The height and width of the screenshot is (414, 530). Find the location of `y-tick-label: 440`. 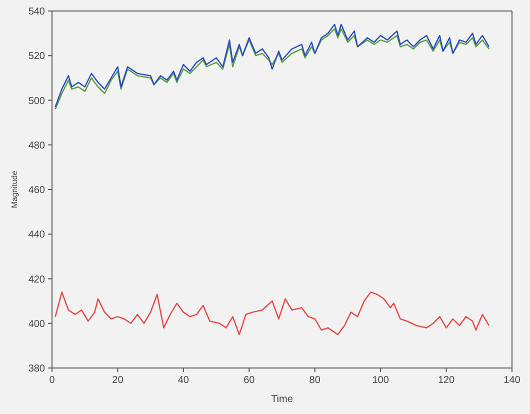

y-tick-label: 440 is located at coordinates (37, 235).